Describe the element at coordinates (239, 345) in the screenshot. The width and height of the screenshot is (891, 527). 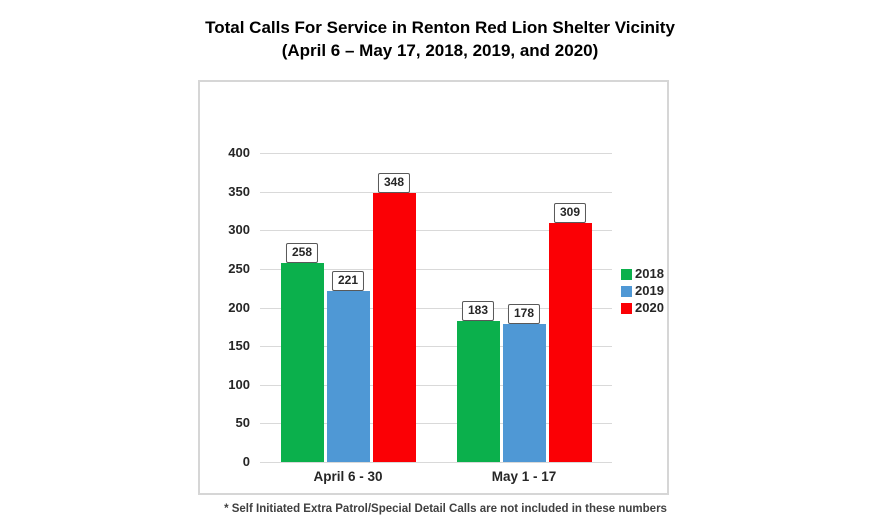
I see `y-tick-label-150: 150` at that location.